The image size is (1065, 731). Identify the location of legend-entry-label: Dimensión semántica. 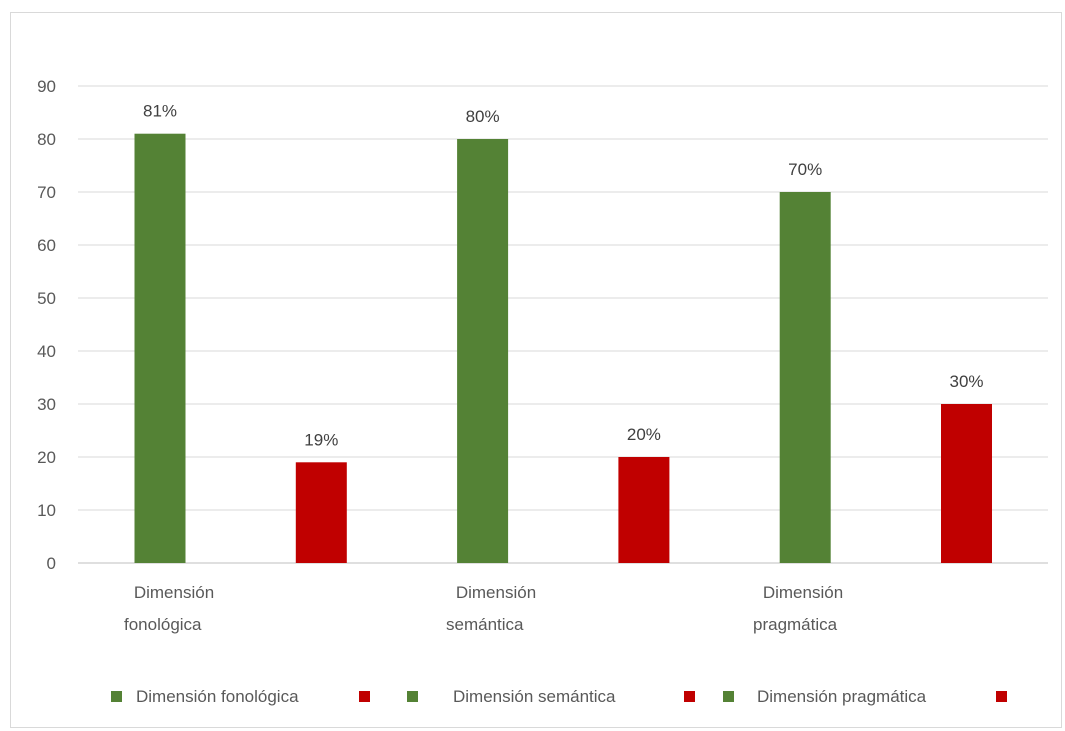
(534, 696).